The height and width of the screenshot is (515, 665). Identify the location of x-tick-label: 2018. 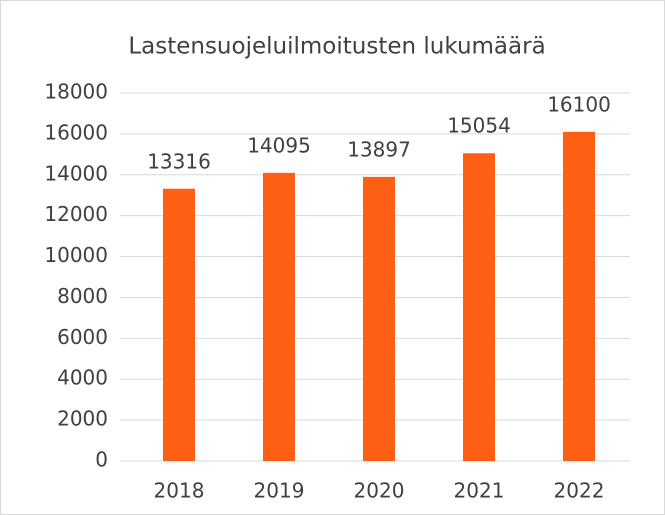
(179, 491).